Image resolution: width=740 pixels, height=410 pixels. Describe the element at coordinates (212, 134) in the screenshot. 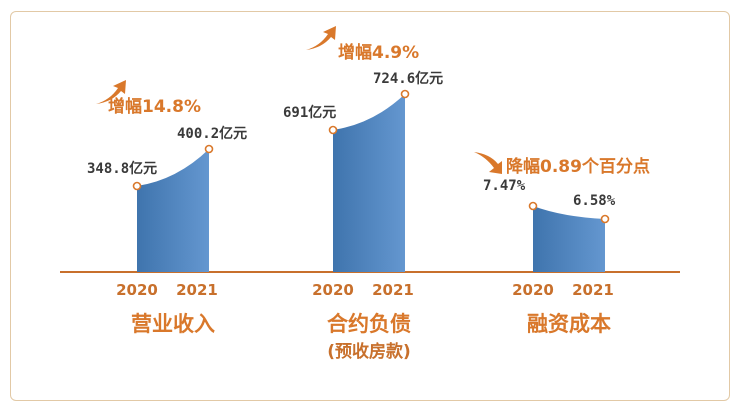

I see `data-label: 400.2亿元` at that location.